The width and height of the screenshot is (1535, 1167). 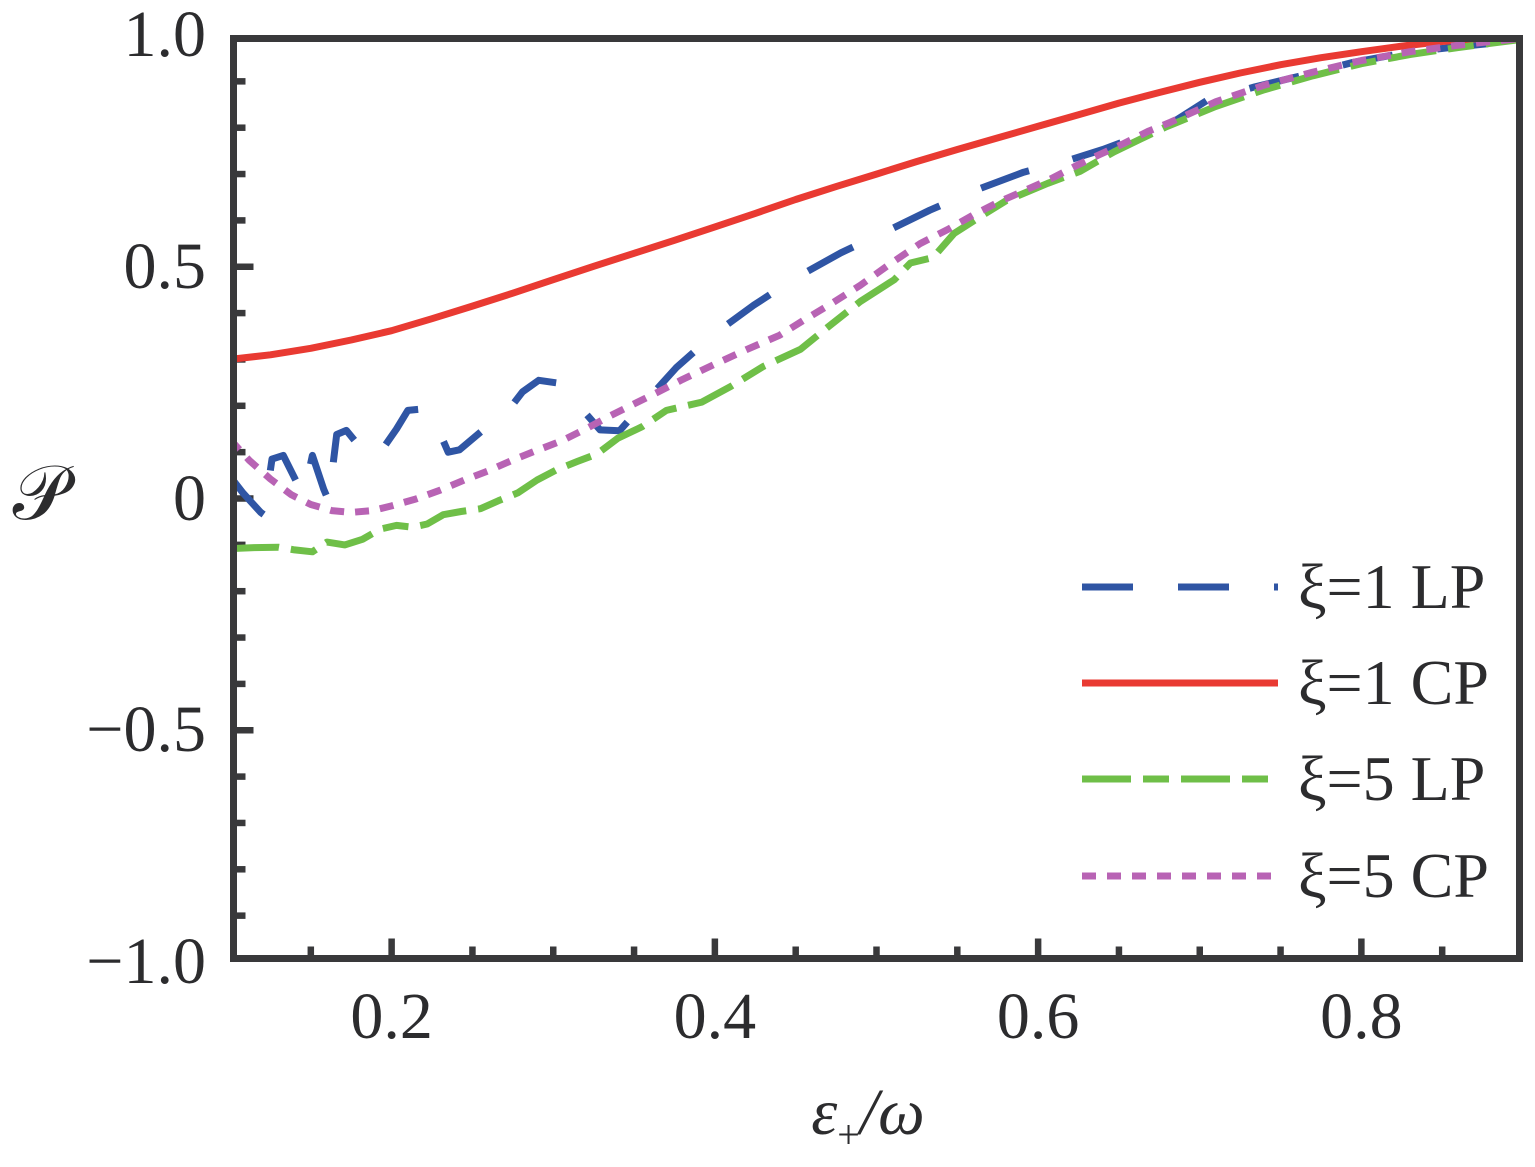 I want to click on legend-item-xi5-lp: ξ=5 LP, so click(x=1302, y=779).